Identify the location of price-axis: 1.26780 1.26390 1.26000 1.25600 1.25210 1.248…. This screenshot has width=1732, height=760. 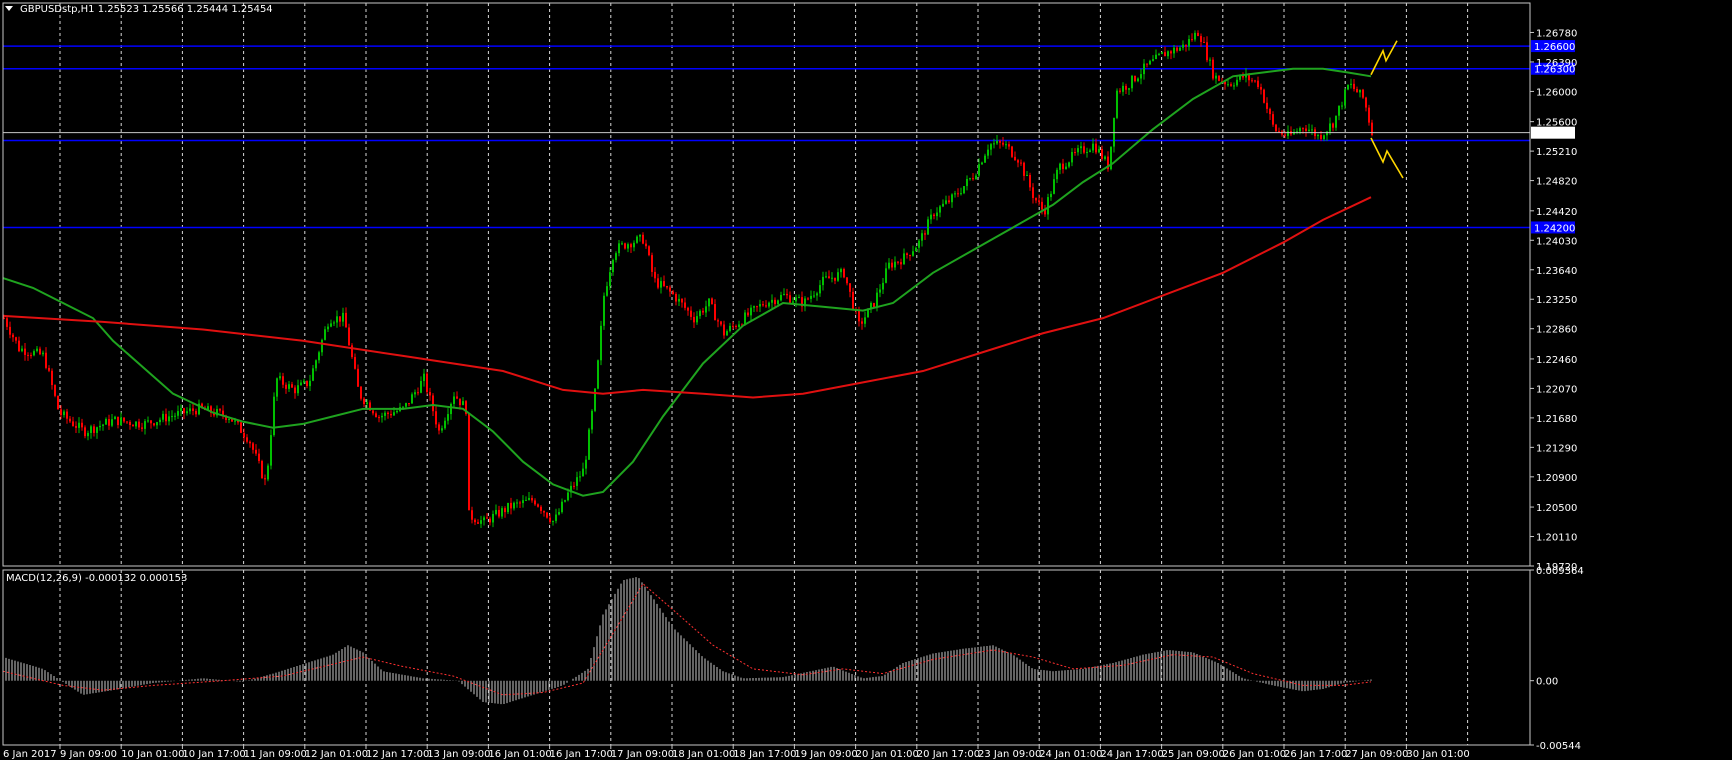
(1553, 300).